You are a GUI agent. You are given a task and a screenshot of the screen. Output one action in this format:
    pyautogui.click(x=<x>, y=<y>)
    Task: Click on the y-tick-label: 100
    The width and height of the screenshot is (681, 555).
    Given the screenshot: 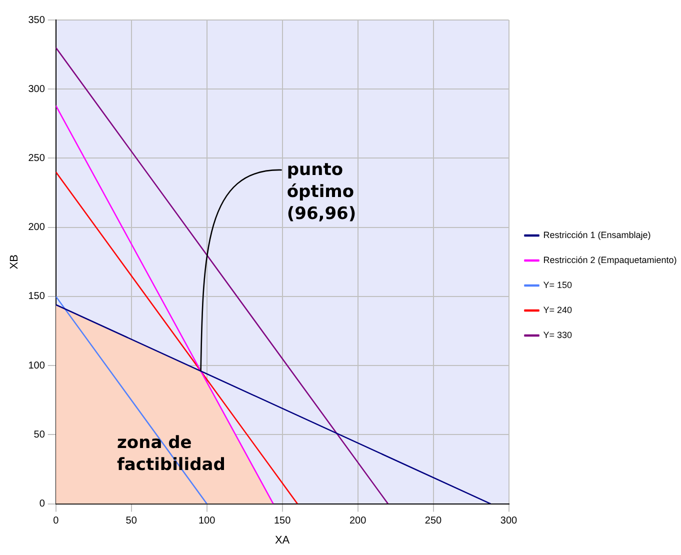 What is the action you would take?
    pyautogui.click(x=37, y=366)
    